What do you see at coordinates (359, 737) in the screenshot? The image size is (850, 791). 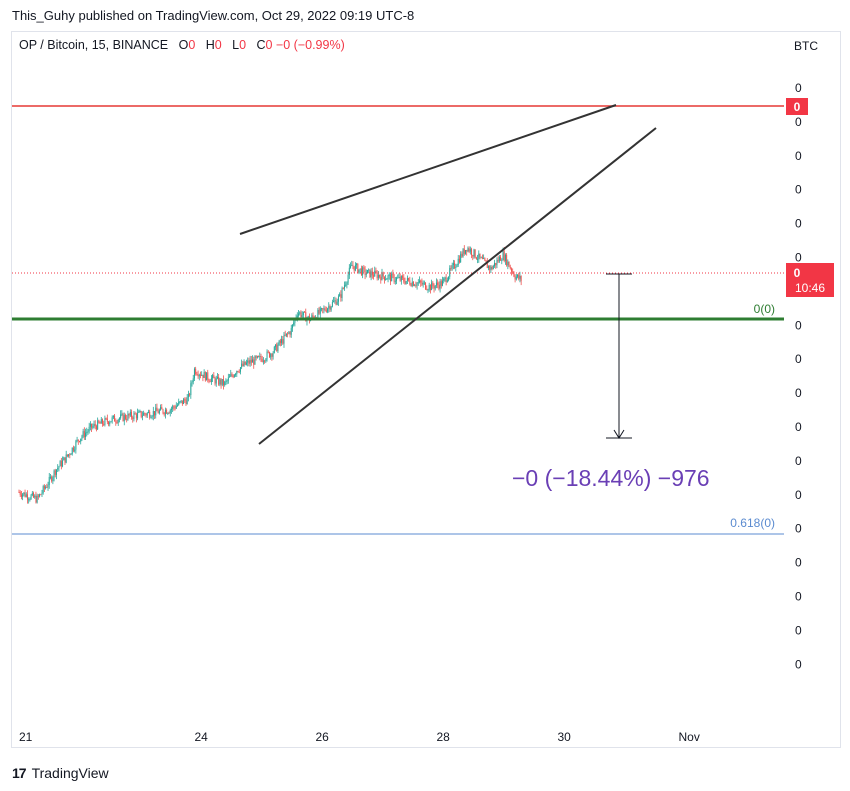 I see `time-axis: 21 24 26 28 30 Nov` at bounding box center [359, 737].